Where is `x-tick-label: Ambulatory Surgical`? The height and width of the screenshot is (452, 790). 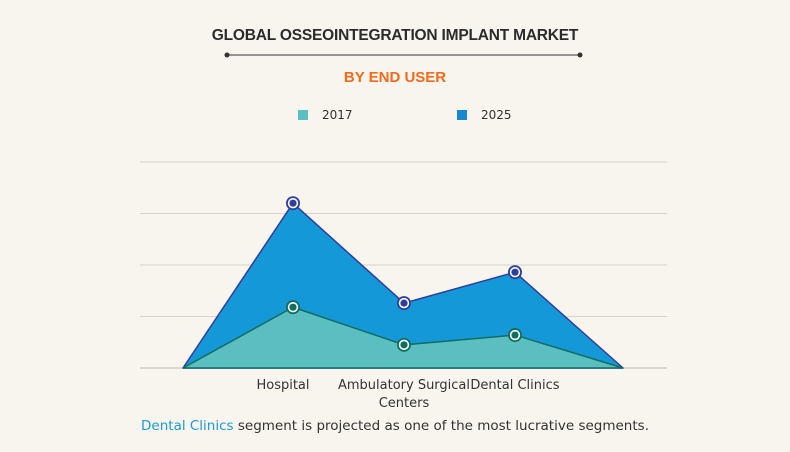 x-tick-label: Ambulatory Surgical is located at coordinates (404, 385).